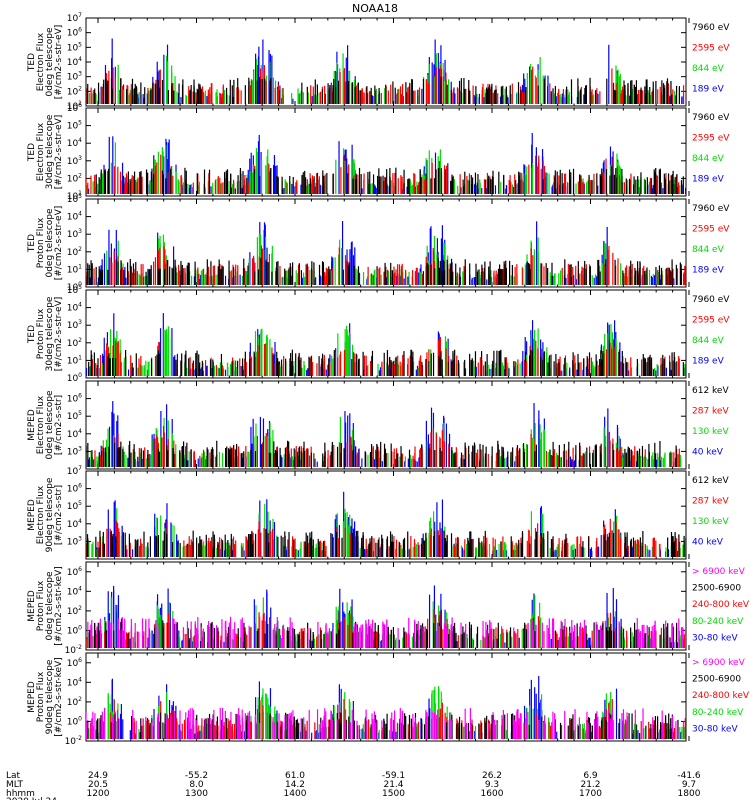 The width and height of the screenshot is (750, 800). Describe the element at coordinates (74, 650) in the screenshot. I see `y-tick-label: 10⁻²` at that location.